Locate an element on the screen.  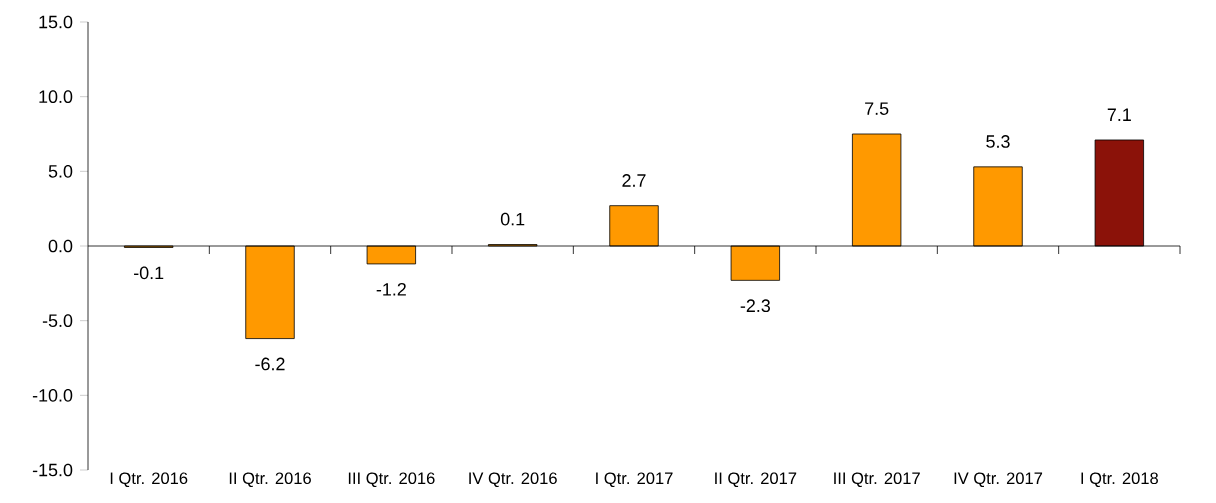
data-label: -1.2 is located at coordinates (391, 289).